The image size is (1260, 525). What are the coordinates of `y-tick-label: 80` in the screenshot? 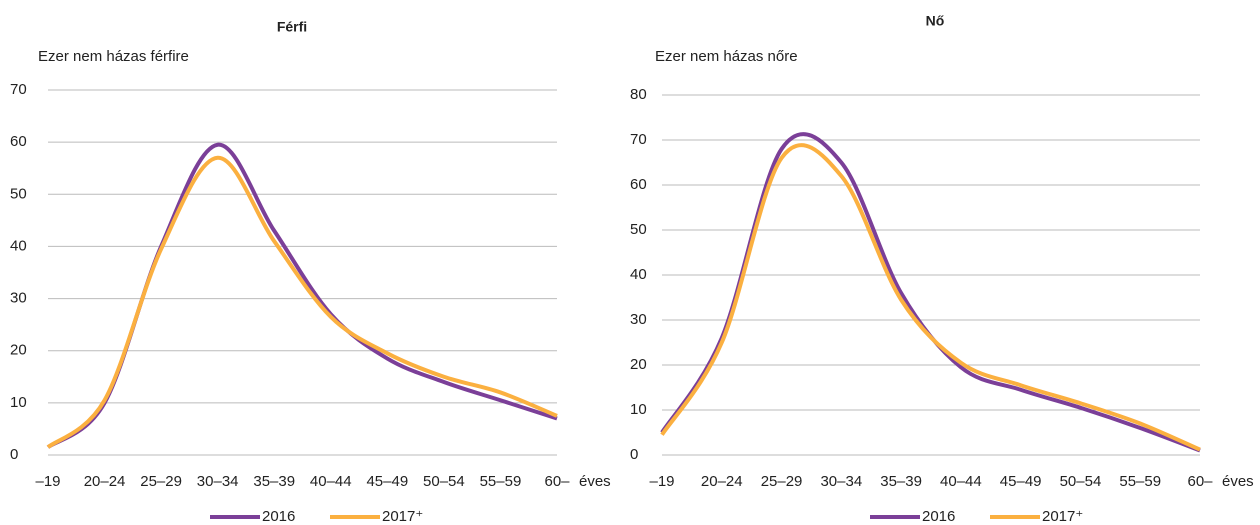 It's located at (638, 94).